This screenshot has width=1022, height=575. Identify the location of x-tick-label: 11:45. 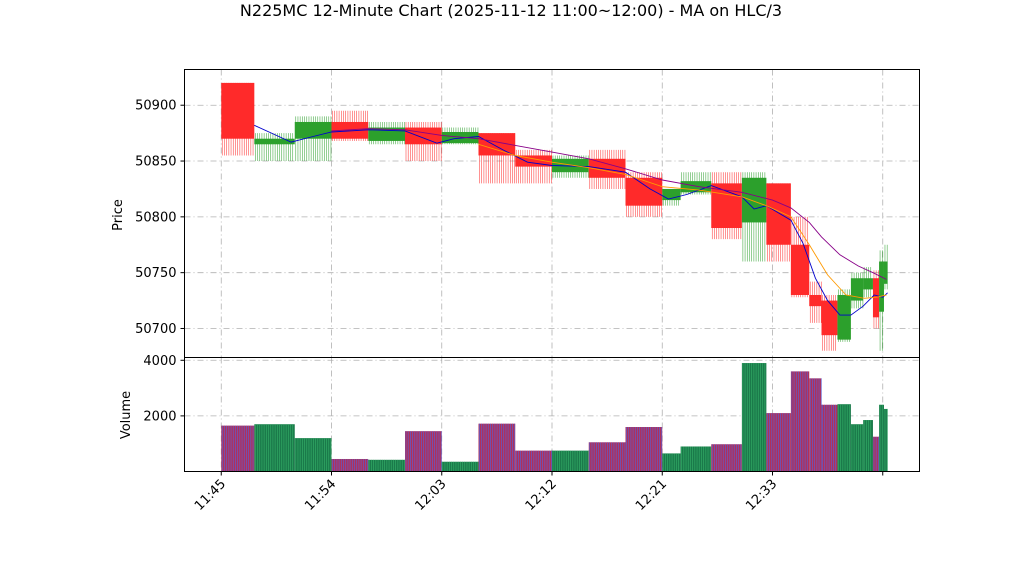
(210, 495).